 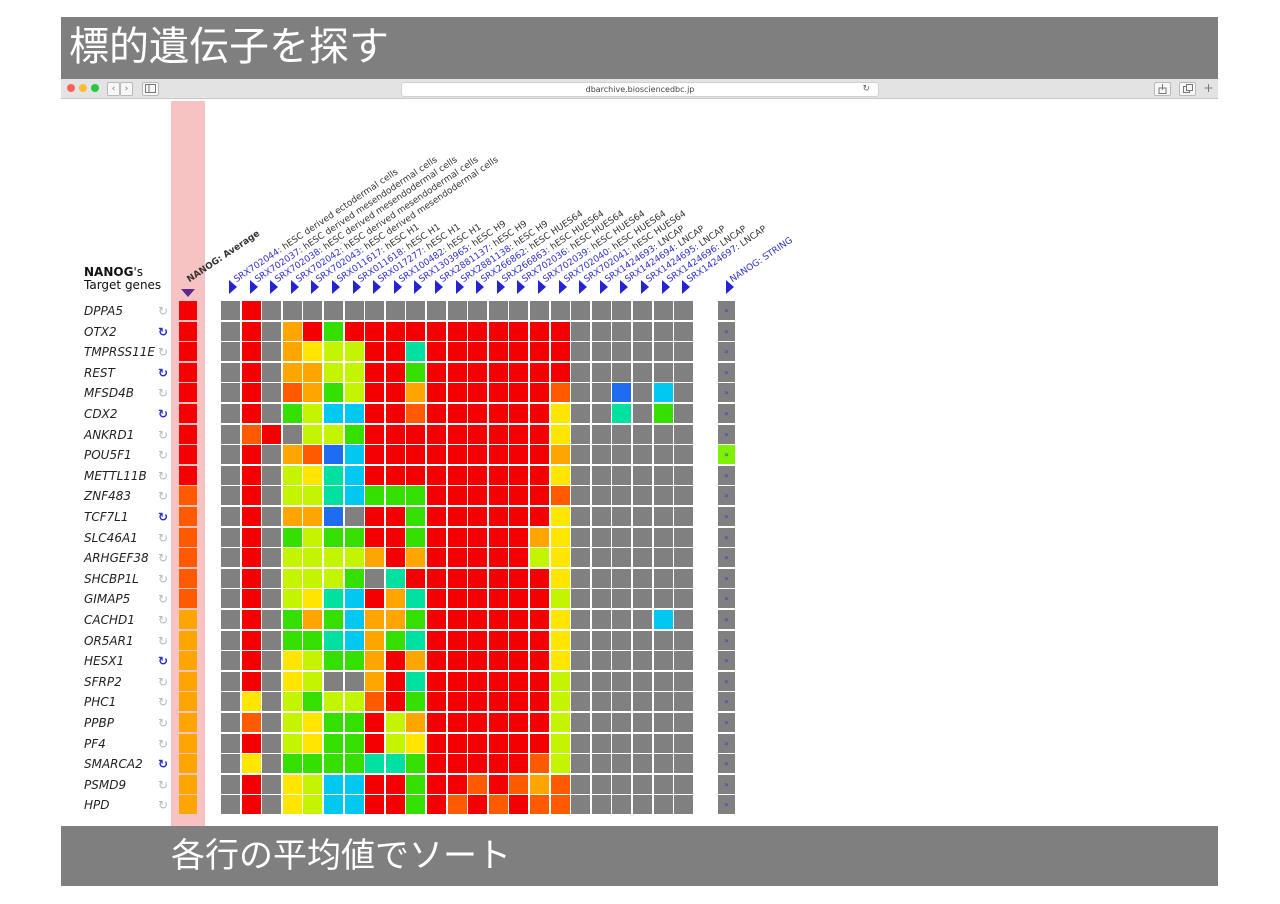 I want to click on close-window-icon, so click(x=71, y=88).